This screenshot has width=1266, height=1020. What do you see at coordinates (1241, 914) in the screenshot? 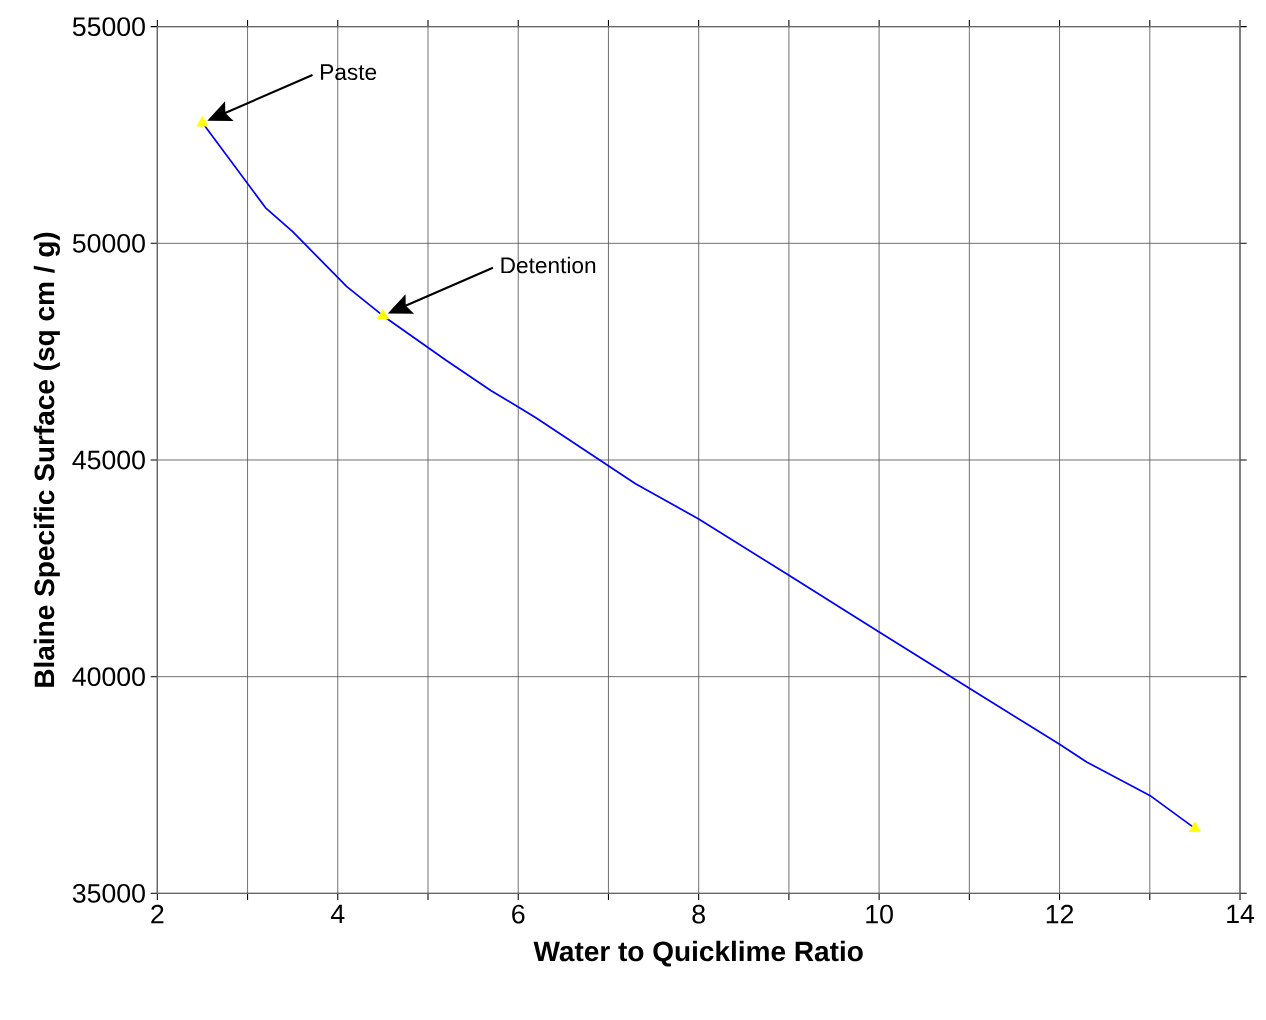
I see `x-tick-label: 14` at bounding box center [1241, 914].